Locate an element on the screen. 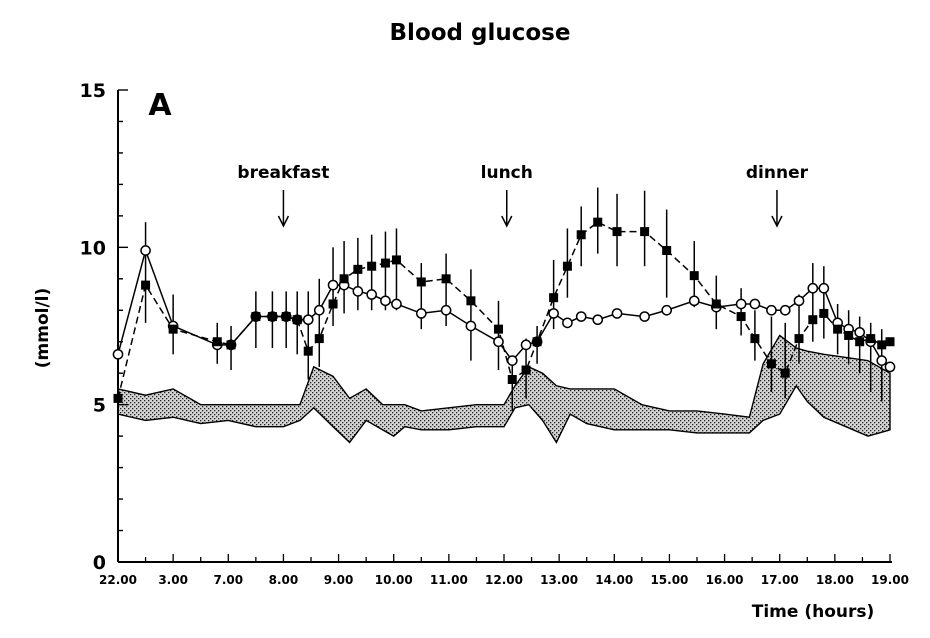 The image size is (930, 638). y-tick-label: 10 is located at coordinates (93, 248).